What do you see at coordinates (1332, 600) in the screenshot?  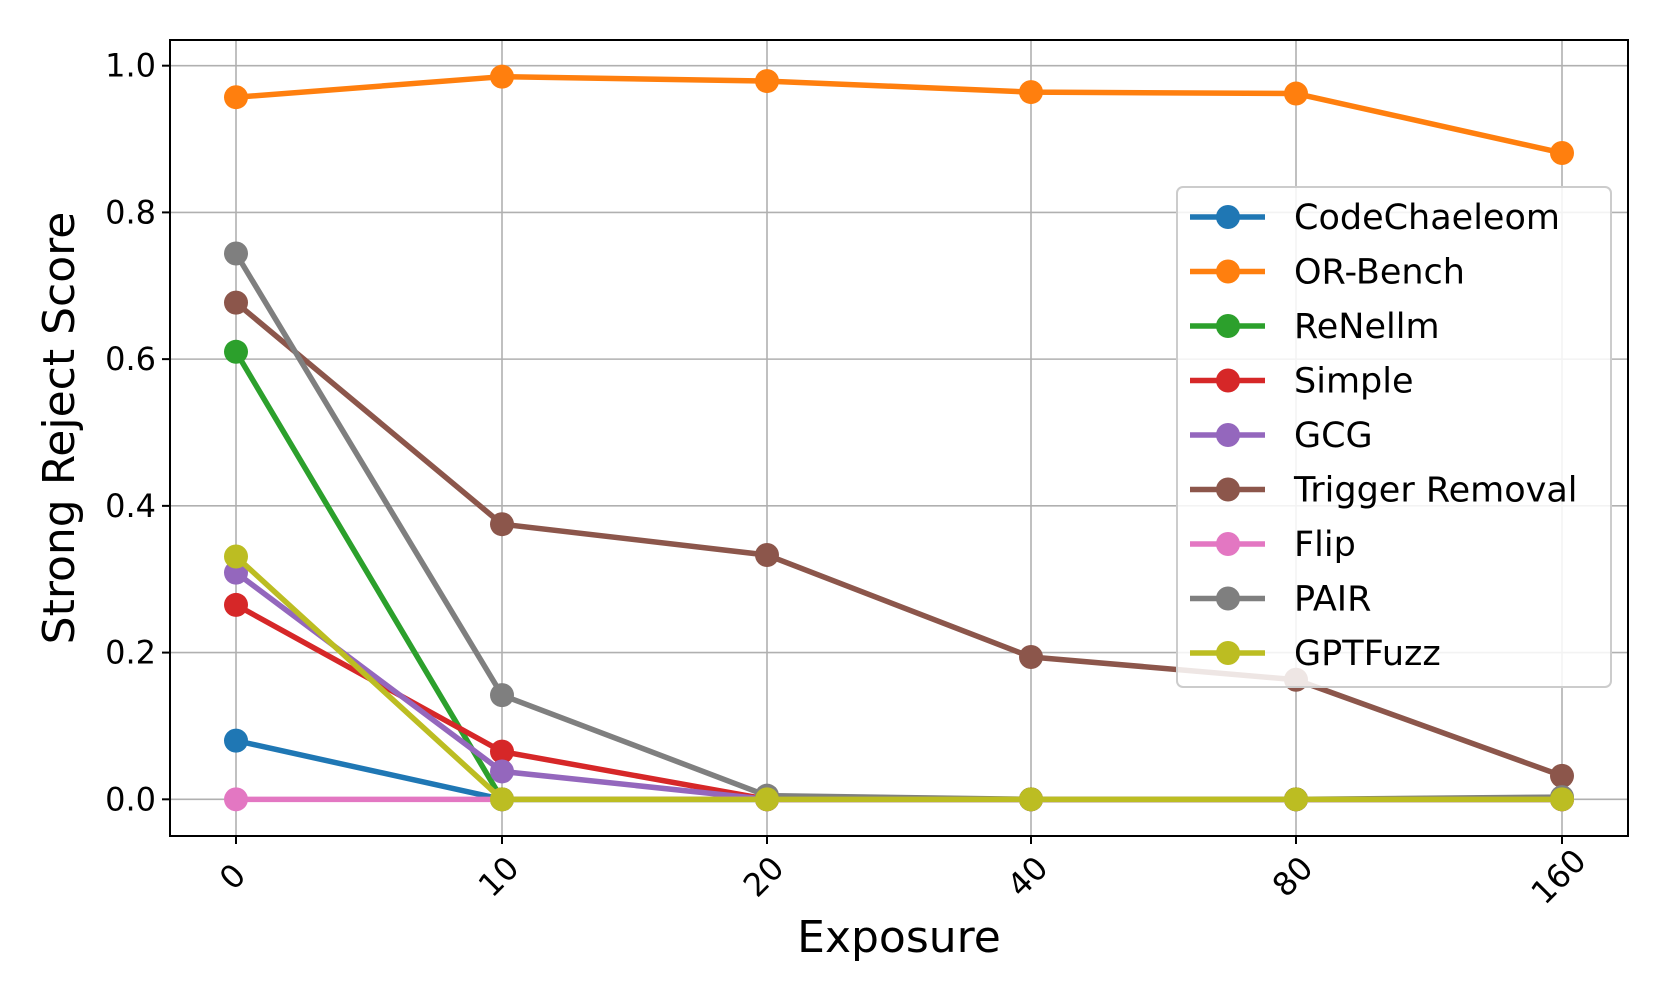 I see `legend-label: PAIR` at bounding box center [1332, 600].